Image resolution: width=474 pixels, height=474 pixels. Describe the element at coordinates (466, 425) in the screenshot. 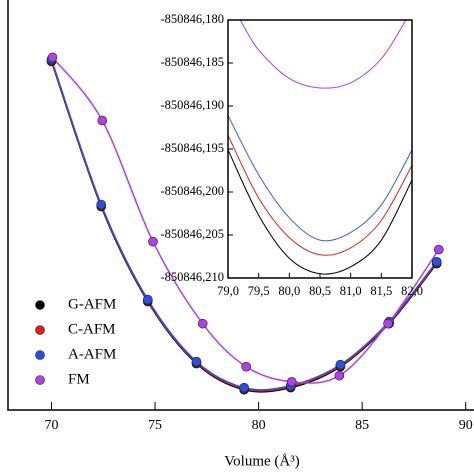

I see `x-tick-label: 90` at that location.